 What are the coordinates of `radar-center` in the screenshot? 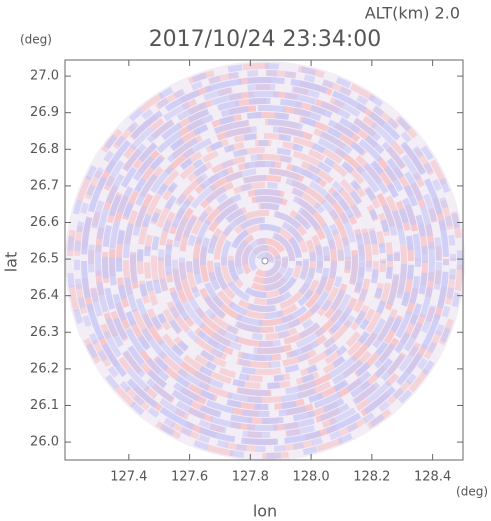 It's located at (265, 261).